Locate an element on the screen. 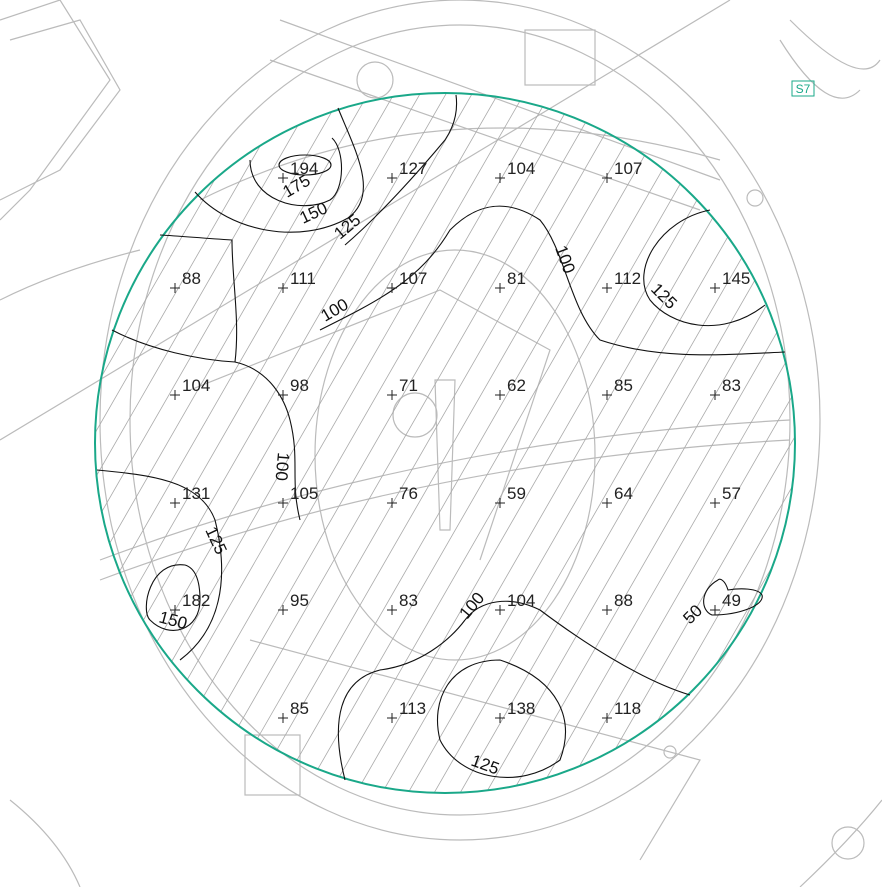 The image size is (882, 887). measurement-value: 76 is located at coordinates (408, 493).